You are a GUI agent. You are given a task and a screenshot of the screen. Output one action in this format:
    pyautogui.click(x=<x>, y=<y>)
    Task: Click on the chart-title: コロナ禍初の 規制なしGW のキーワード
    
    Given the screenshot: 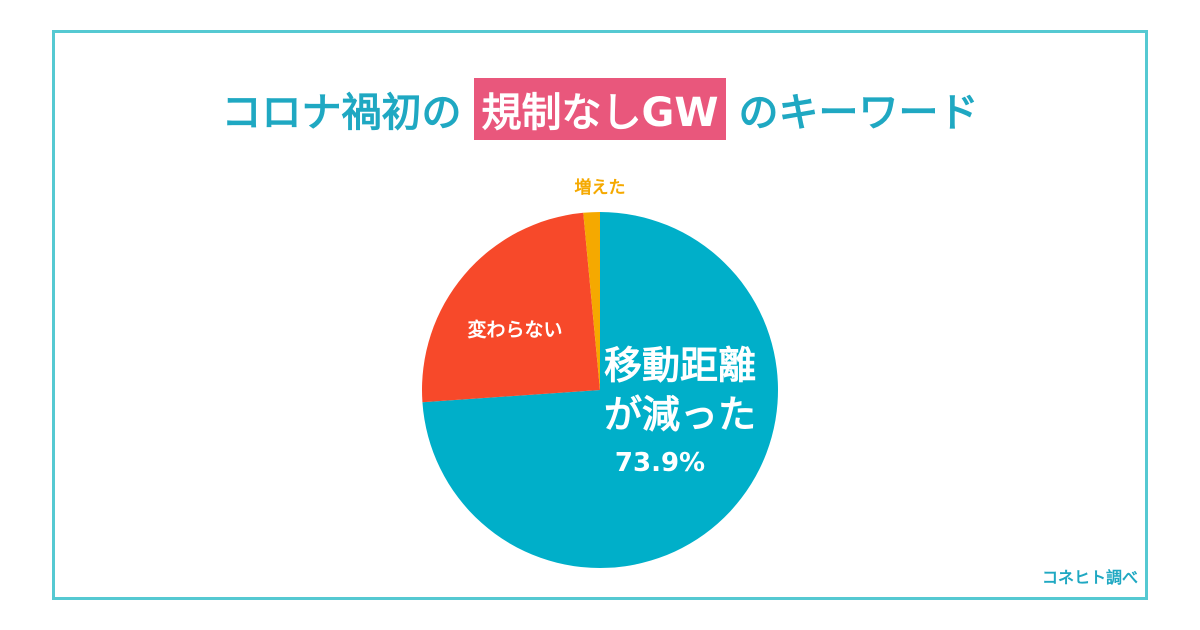 What is the action you would take?
    pyautogui.click(x=600, y=109)
    